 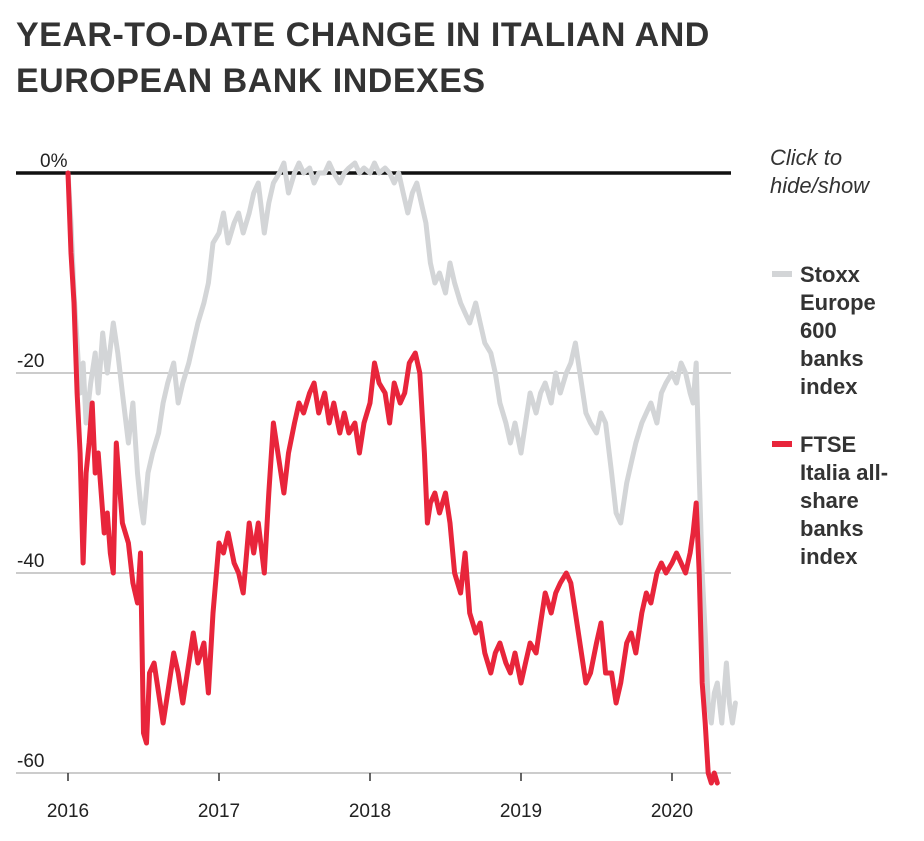 What do you see at coordinates (370, 797) in the screenshot?
I see `x-axis-ticks: 2016 2017 2018 2019 2020` at bounding box center [370, 797].